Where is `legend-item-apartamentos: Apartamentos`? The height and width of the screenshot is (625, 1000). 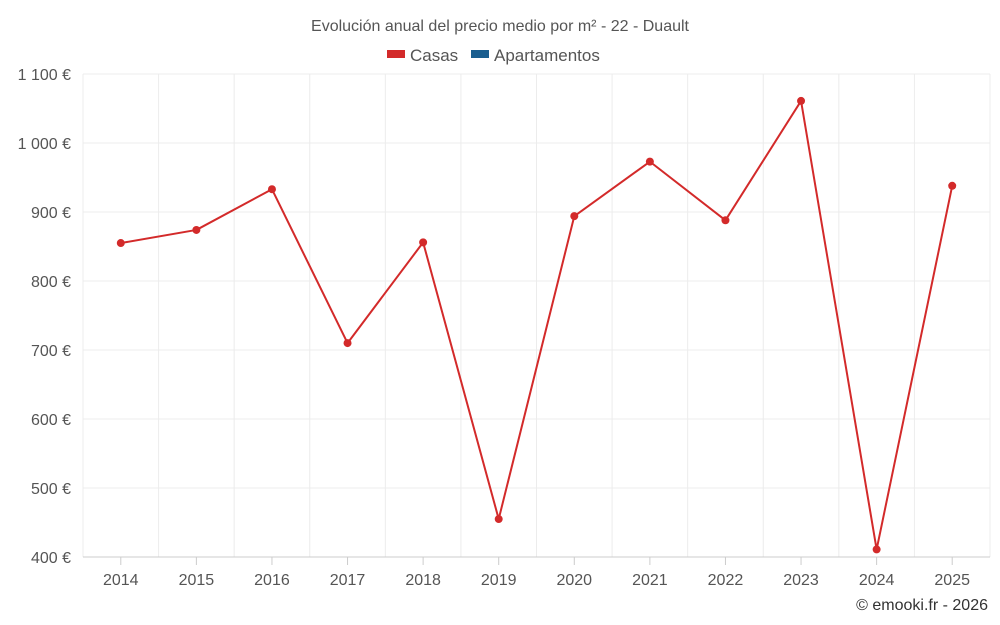
legend-item-apartamentos: Apartamentos is located at coordinates (535, 55).